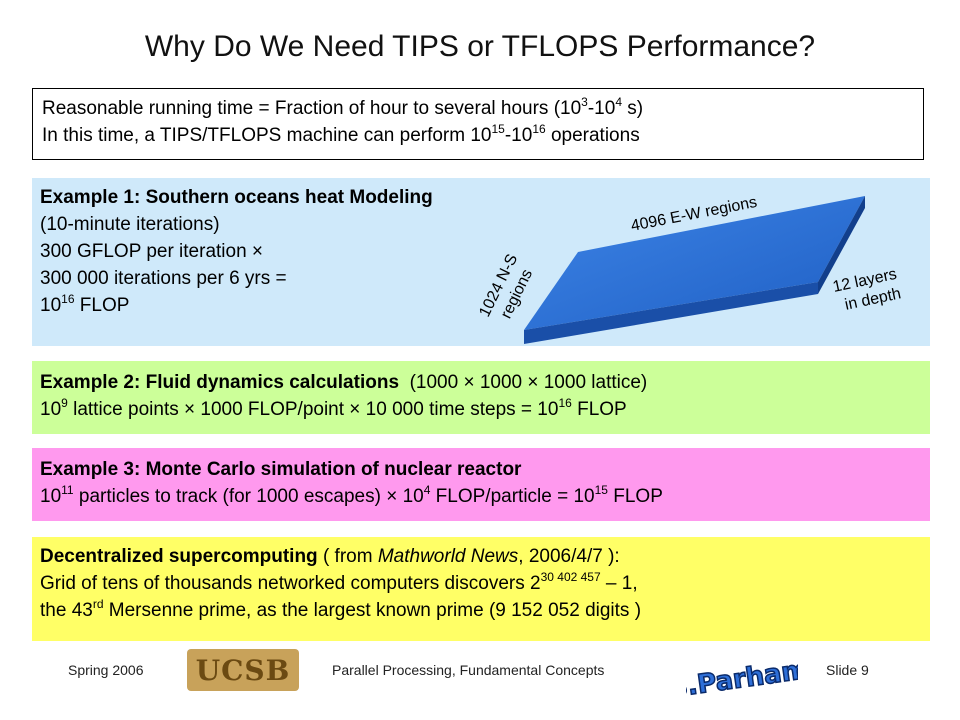  Describe the element at coordinates (847, 670) in the screenshot. I see `slide-number: Slide 9` at that location.